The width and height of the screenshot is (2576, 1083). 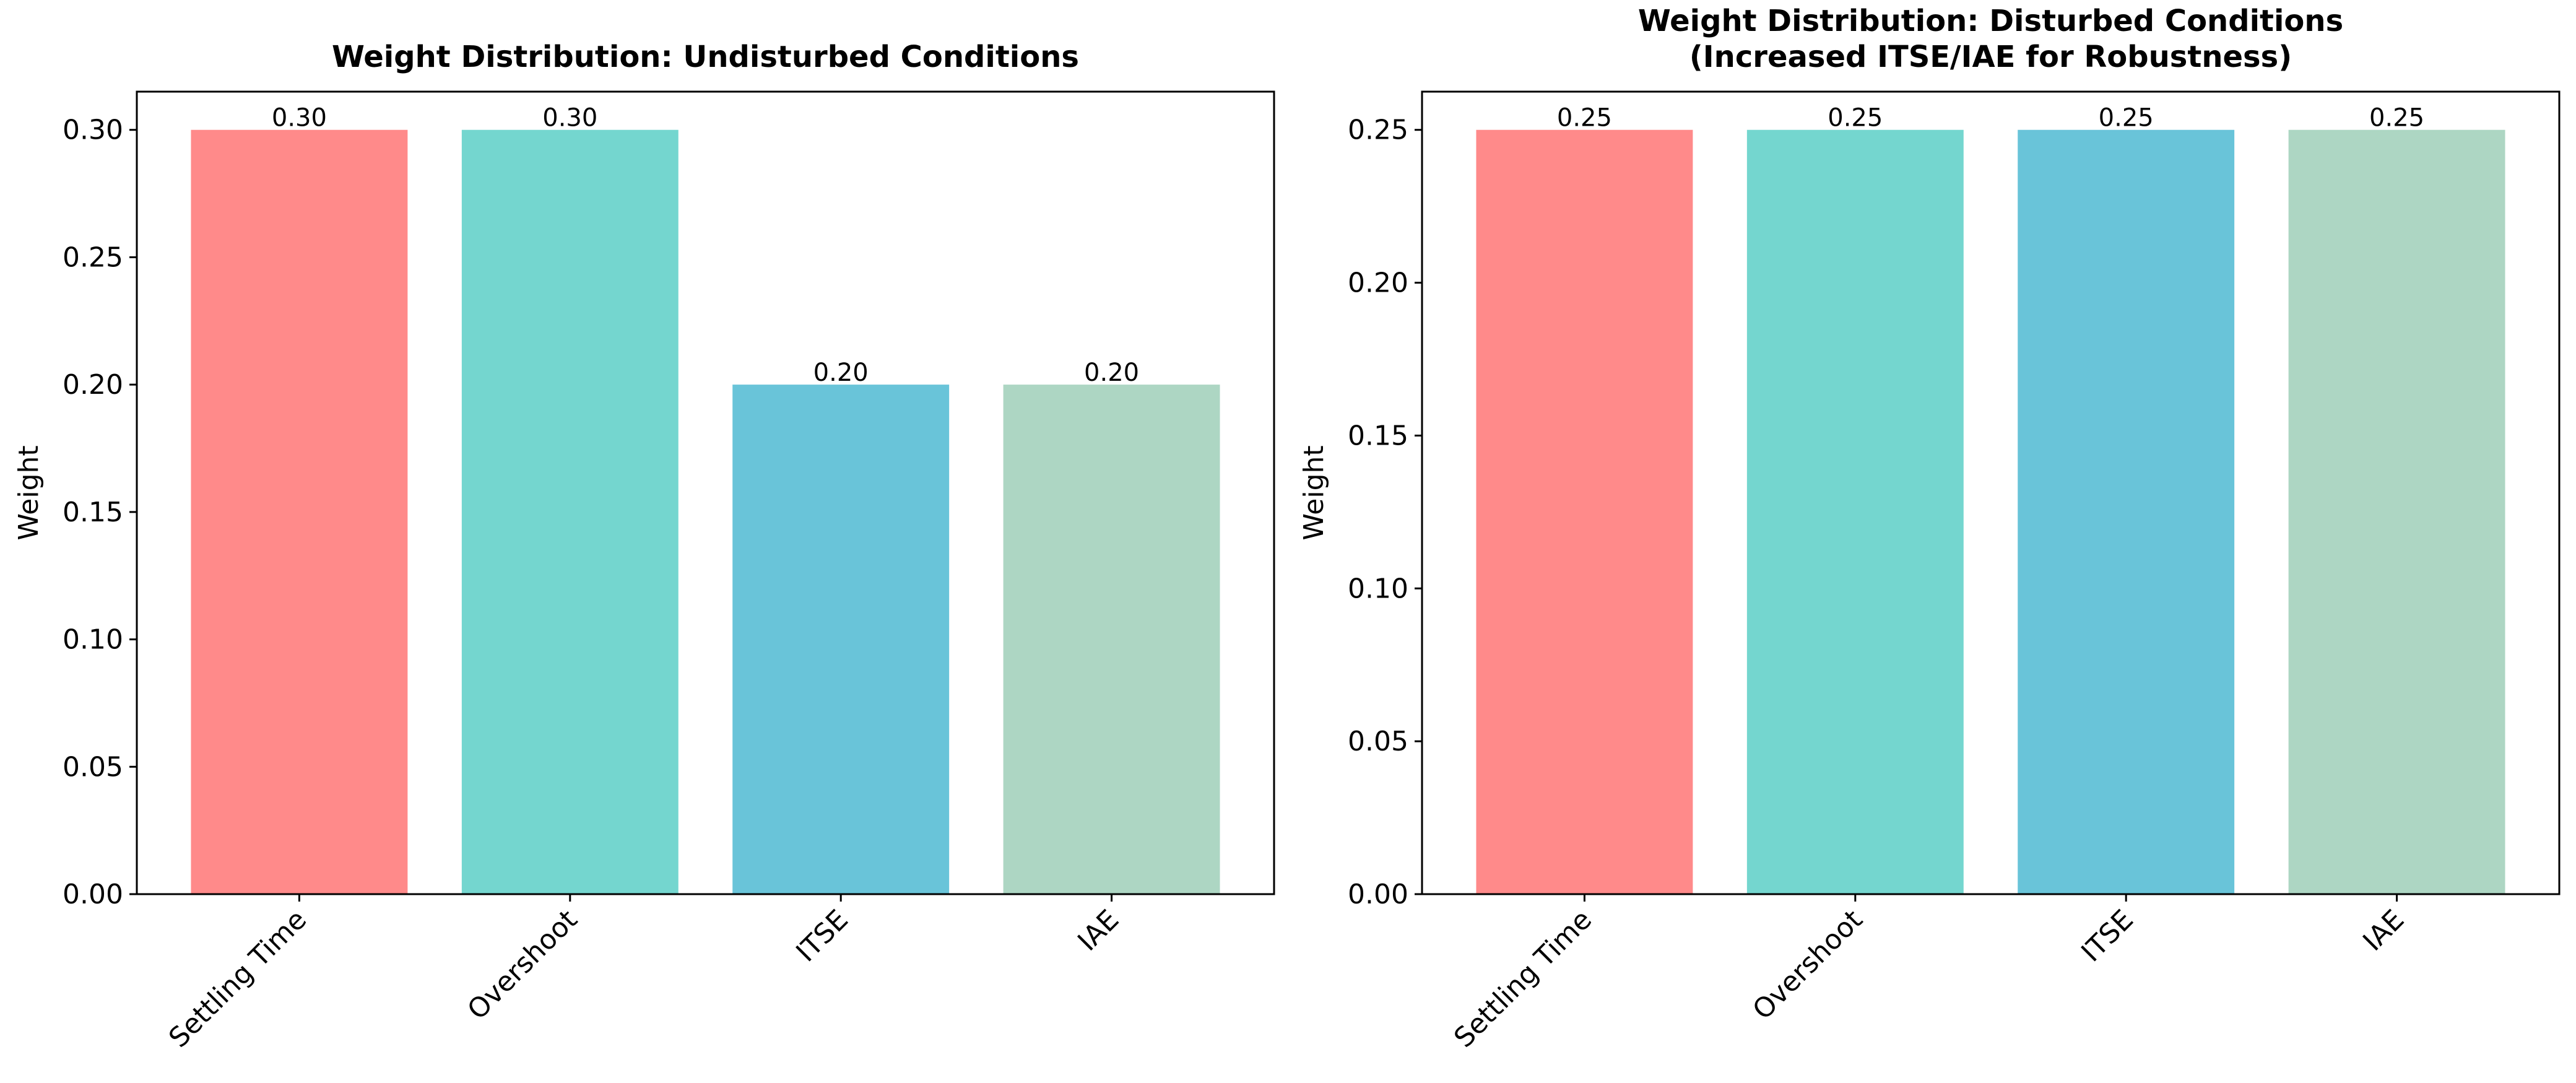 What do you see at coordinates (93, 130) in the screenshot?
I see `y-tick-label: 0.30` at bounding box center [93, 130].